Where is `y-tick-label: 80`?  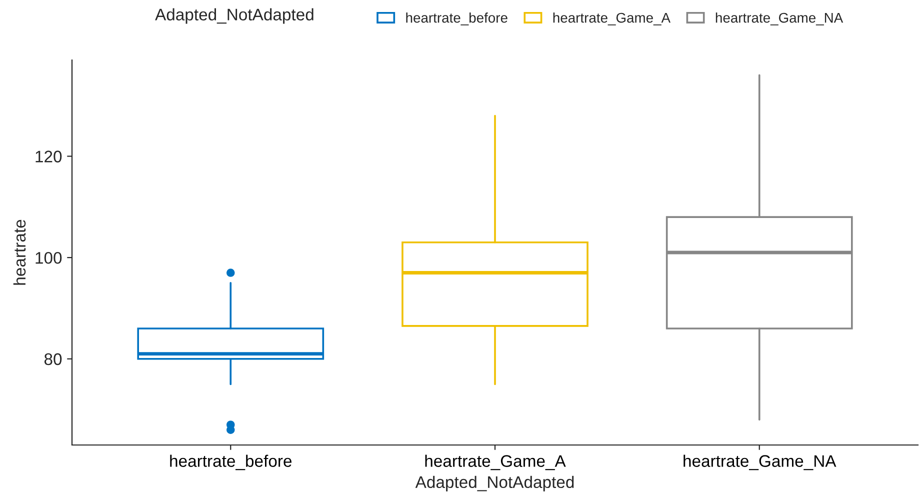 y-tick-label: 80 is located at coordinates (53, 359).